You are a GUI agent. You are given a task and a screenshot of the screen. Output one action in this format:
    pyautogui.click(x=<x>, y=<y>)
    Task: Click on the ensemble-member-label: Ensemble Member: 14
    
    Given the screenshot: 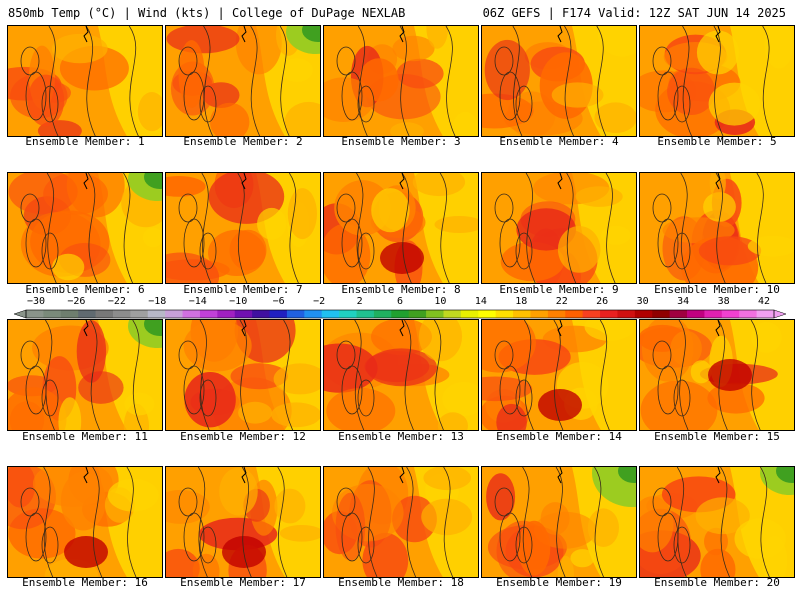 What is the action you would take?
    pyautogui.click(x=559, y=436)
    